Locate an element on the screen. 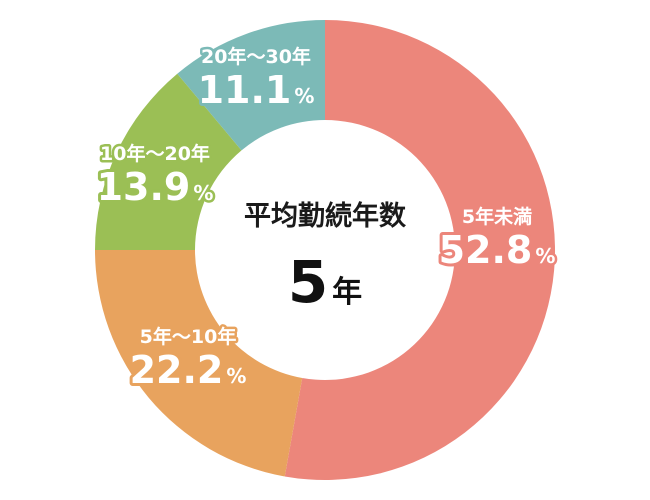 This screenshot has height=500, width=650. slice-label-value-4: 11.1% is located at coordinates (256, 90).